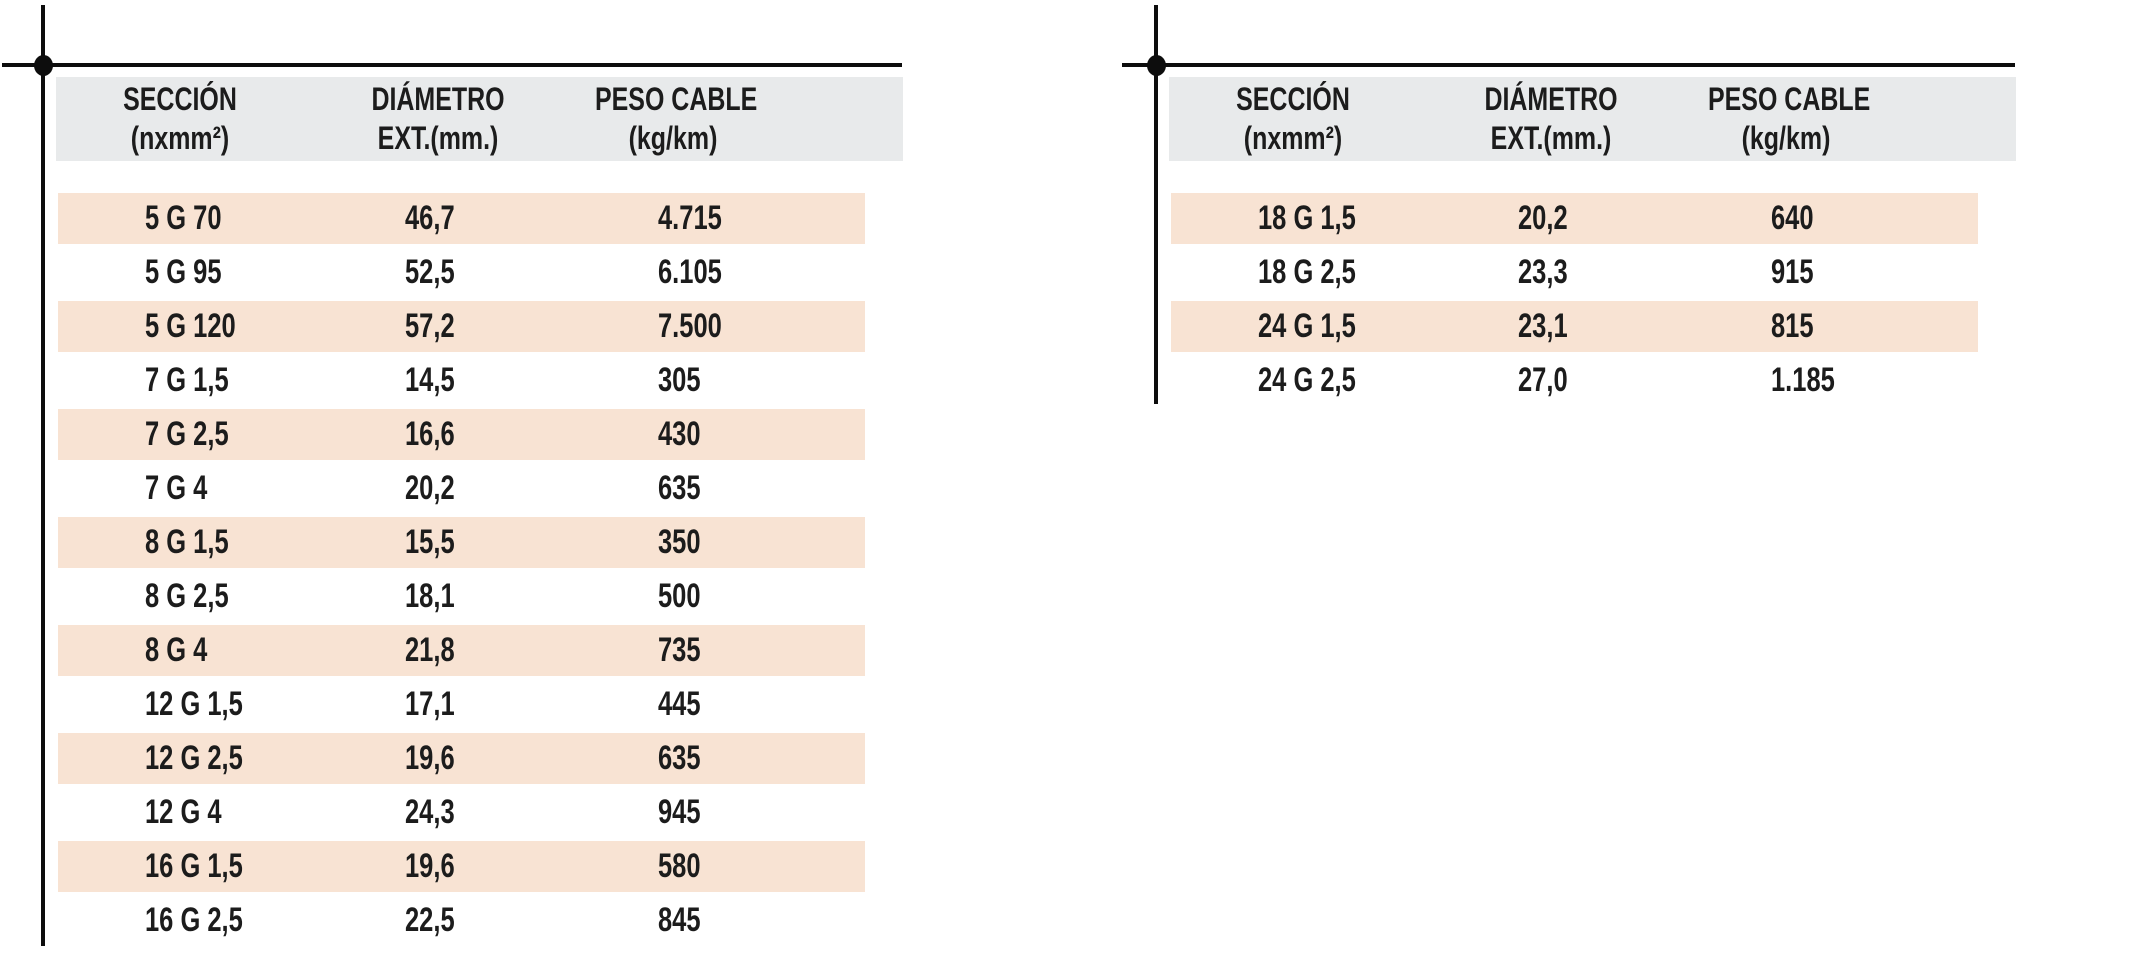 Image resolution: width=2129 pixels, height=954 pixels. Describe the element at coordinates (690, 326) in the screenshot. I see `cell-peso-cable: 7.500` at that location.